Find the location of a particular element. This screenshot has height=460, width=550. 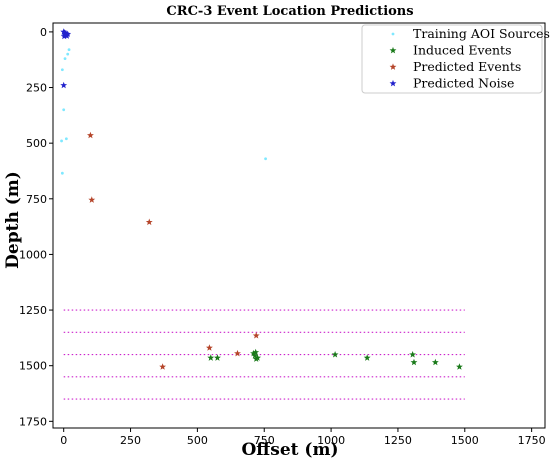

y-tick-label: 1750 is located at coordinates (33, 421).